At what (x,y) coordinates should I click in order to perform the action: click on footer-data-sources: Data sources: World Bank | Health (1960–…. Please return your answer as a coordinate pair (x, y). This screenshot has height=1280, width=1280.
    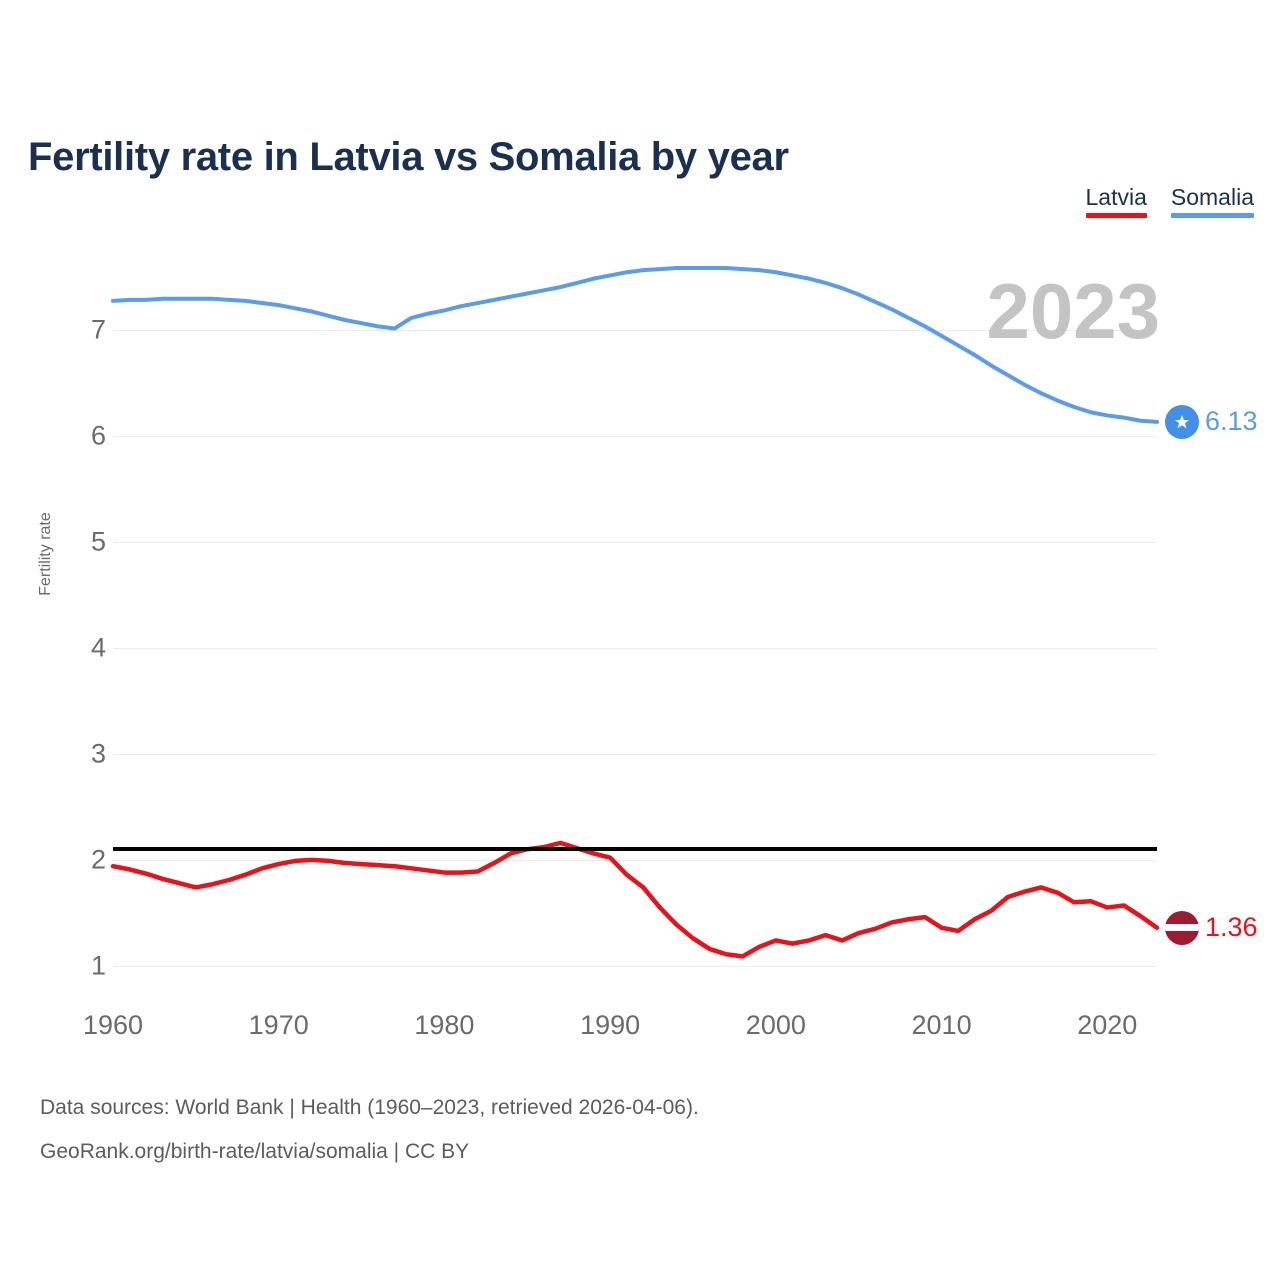
    Looking at the image, I should click on (369, 1107).